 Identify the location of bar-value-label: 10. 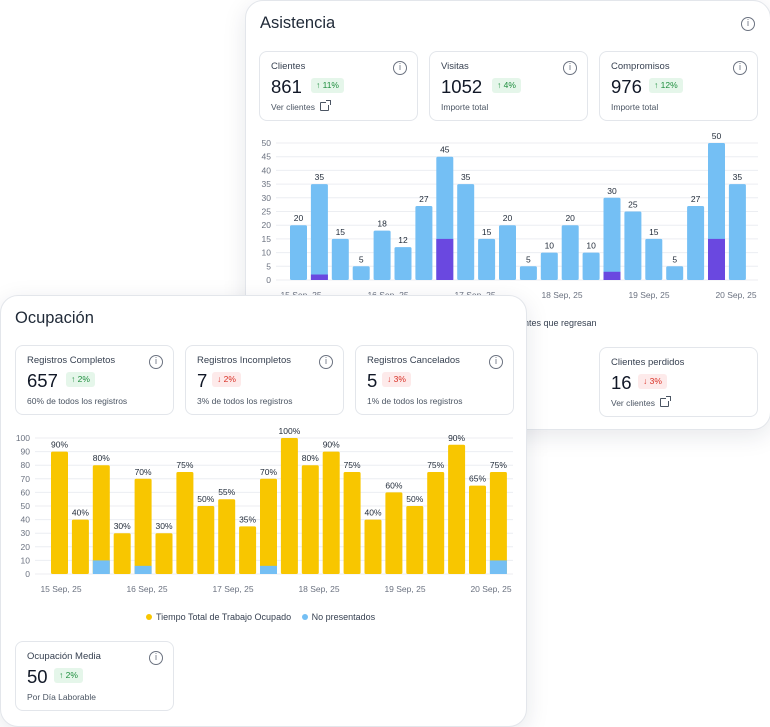
(591, 246).